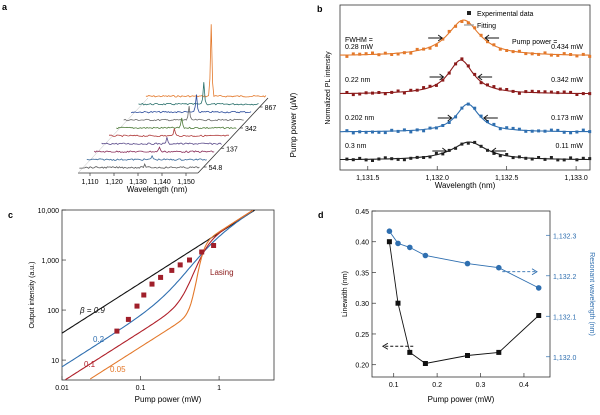 The image size is (600, 415). I want to click on x-tick-label-c: 0.1, so click(141, 388).